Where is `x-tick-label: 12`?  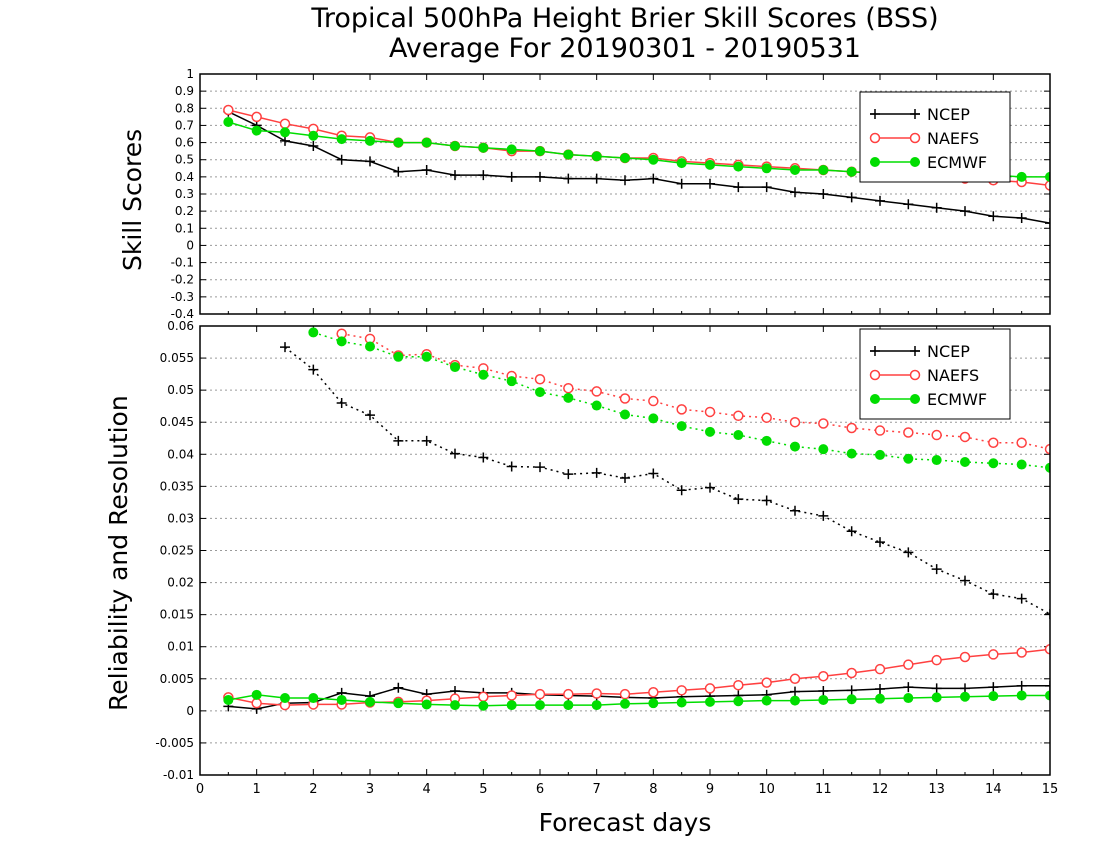 x-tick-label: 12 is located at coordinates (880, 789).